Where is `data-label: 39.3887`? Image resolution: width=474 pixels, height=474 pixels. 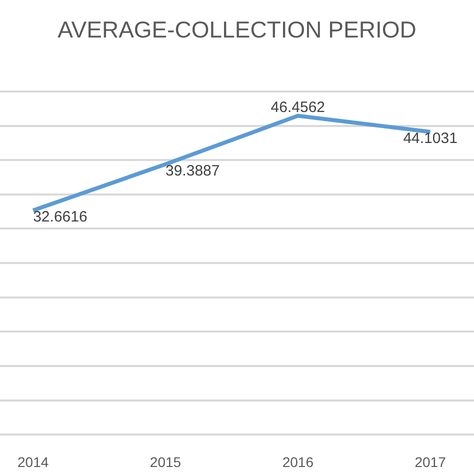 data-label: 39.3887 is located at coordinates (193, 171).